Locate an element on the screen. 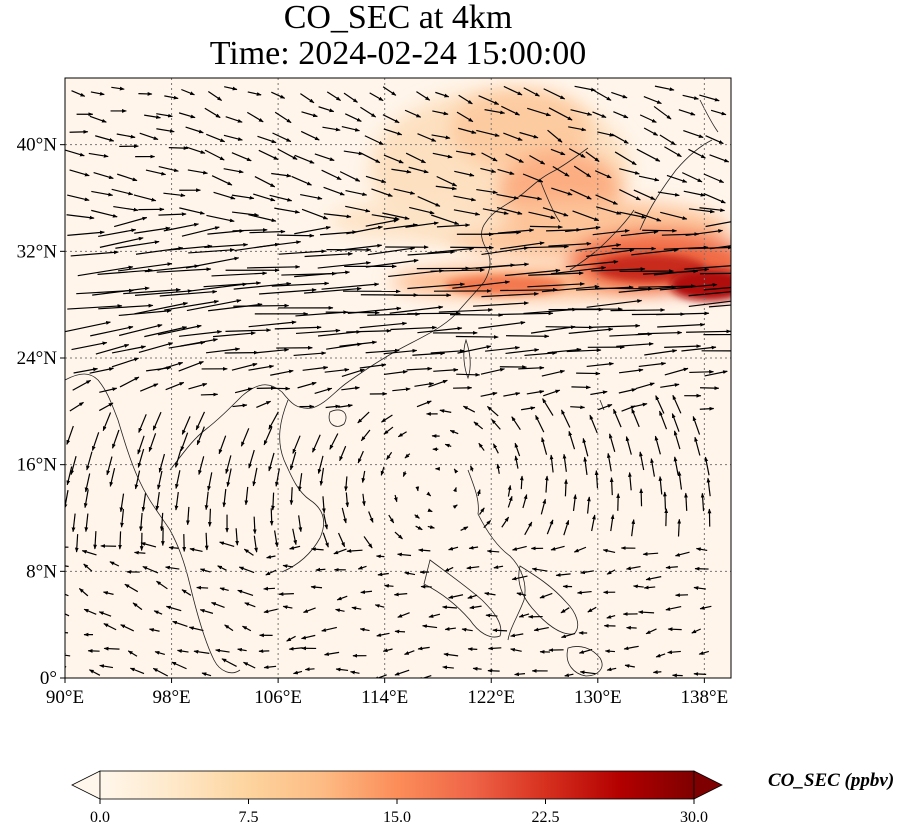  map-title: CO_SEC at 4km Time: 2024-02-24 15:00:00 is located at coordinates (398, 36).